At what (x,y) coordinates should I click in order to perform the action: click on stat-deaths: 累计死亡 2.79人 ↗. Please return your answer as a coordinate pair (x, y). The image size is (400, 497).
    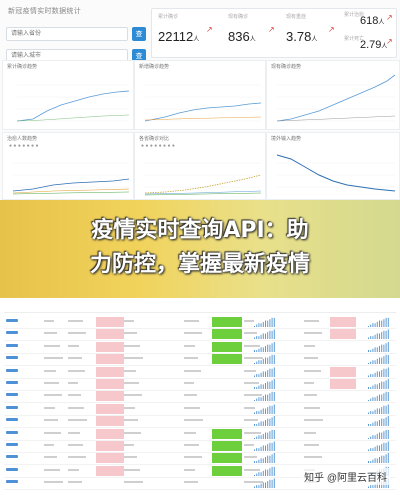
    Looking at the image, I should click on (367, 44).